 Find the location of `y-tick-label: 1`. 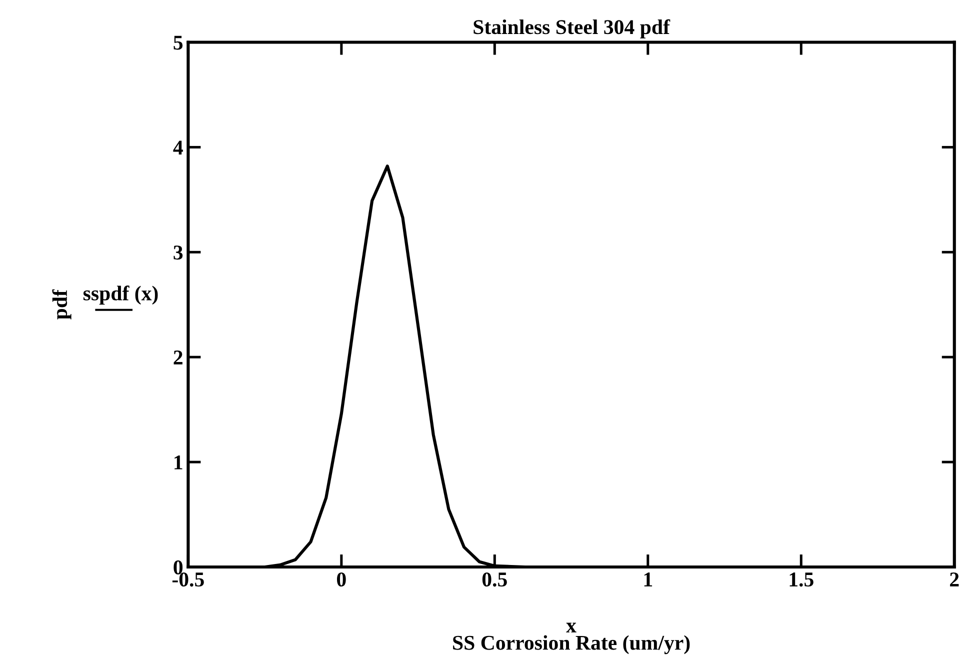

y-tick-label: 1 is located at coordinates (178, 463).